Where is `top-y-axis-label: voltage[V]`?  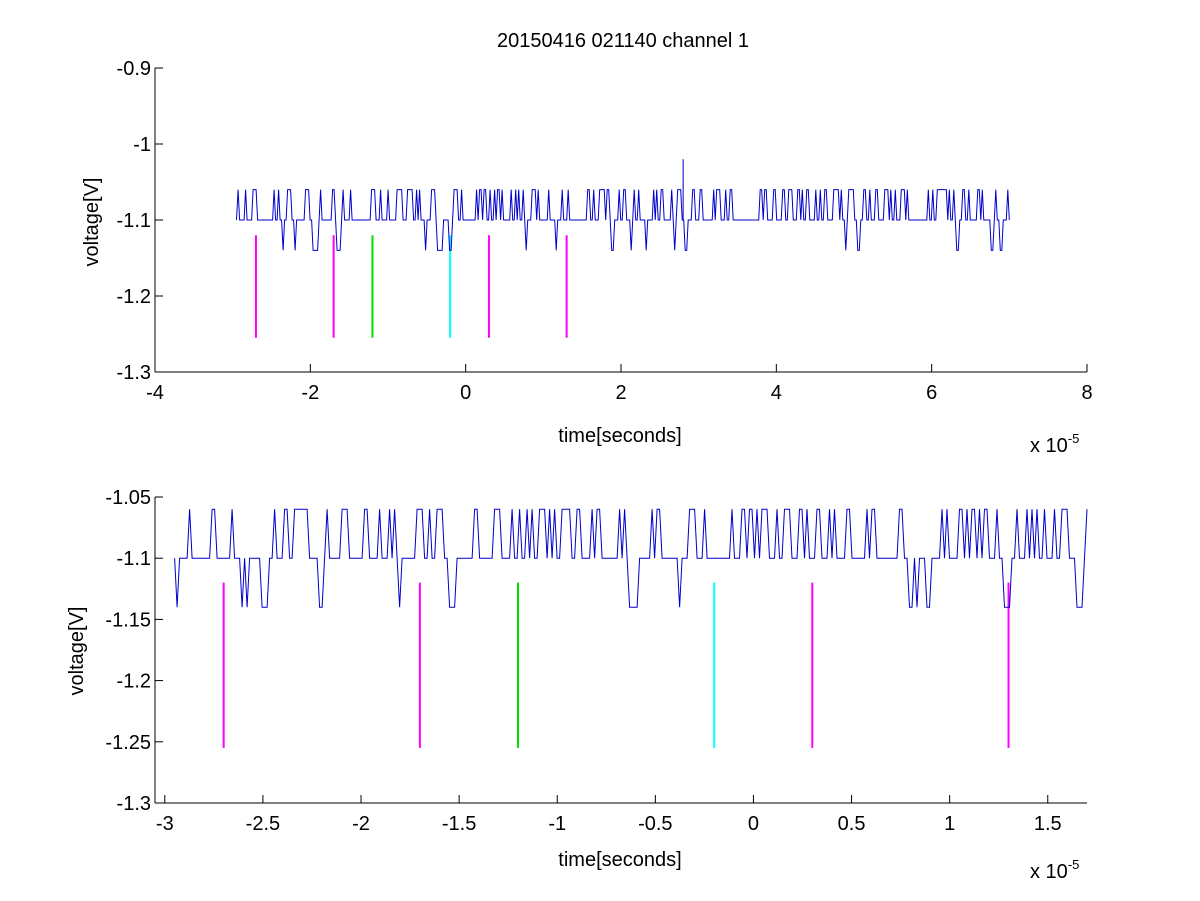 top-y-axis-label: voltage[V] is located at coordinates (92, 222).